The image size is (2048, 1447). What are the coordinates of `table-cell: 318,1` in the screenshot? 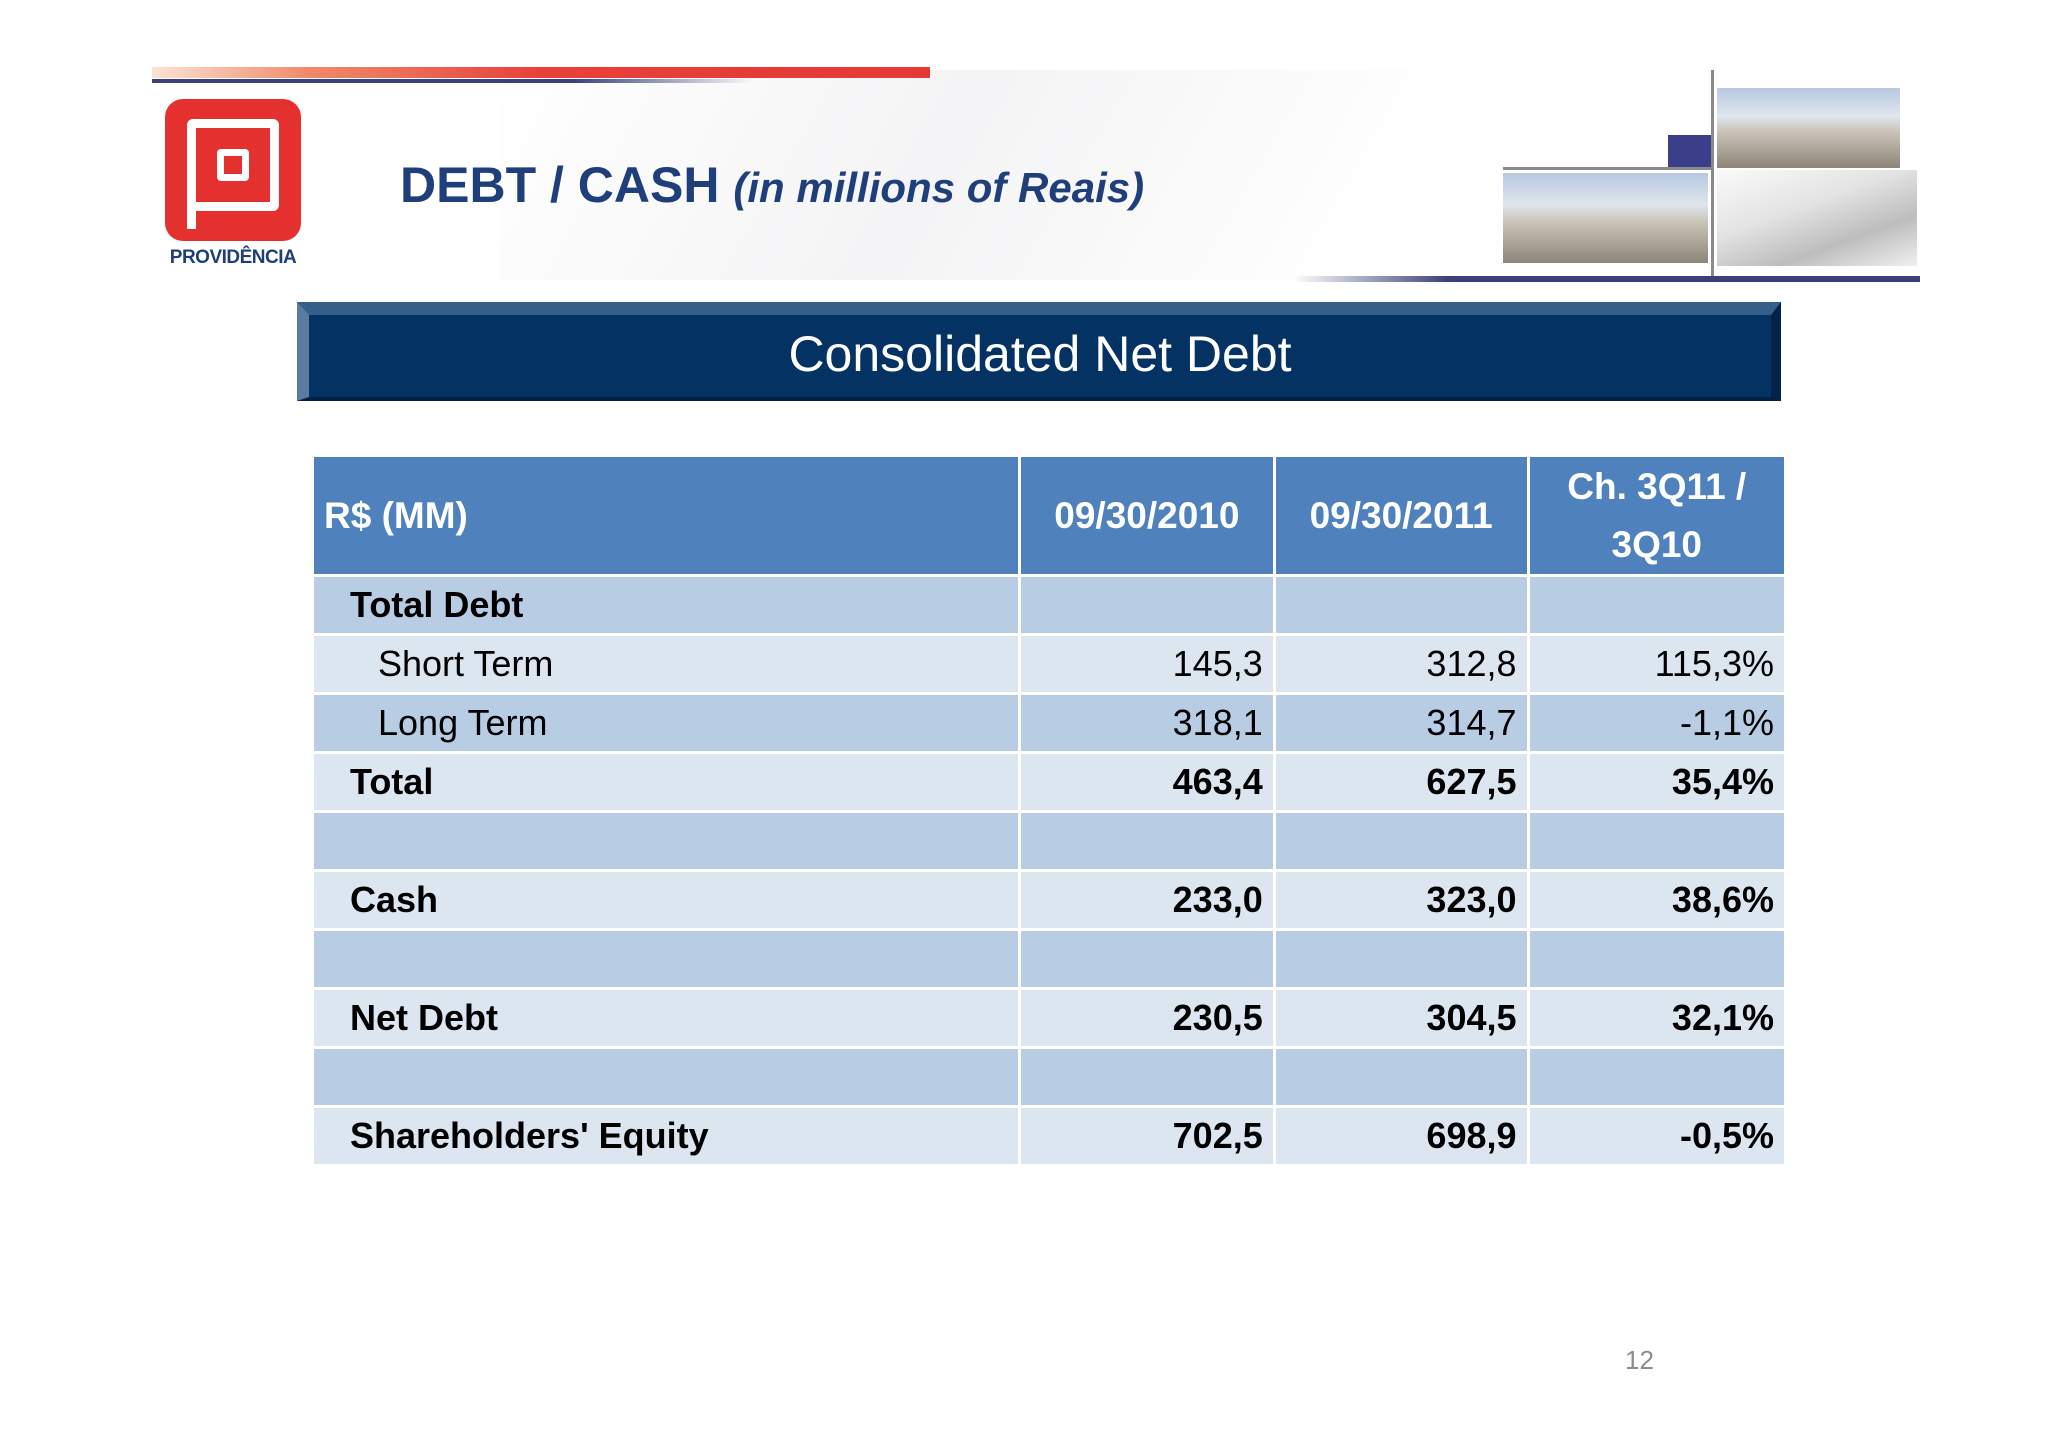 It's located at (1146, 723).